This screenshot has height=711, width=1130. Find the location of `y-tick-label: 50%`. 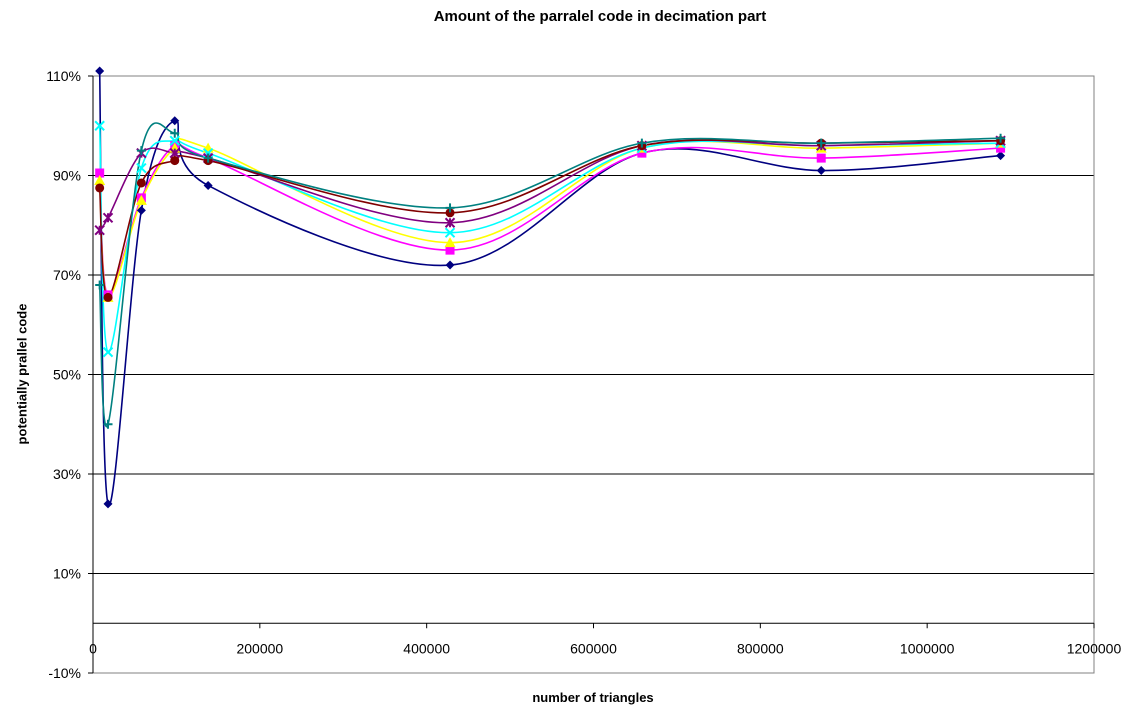

y-tick-label: 50% is located at coordinates (67, 375).